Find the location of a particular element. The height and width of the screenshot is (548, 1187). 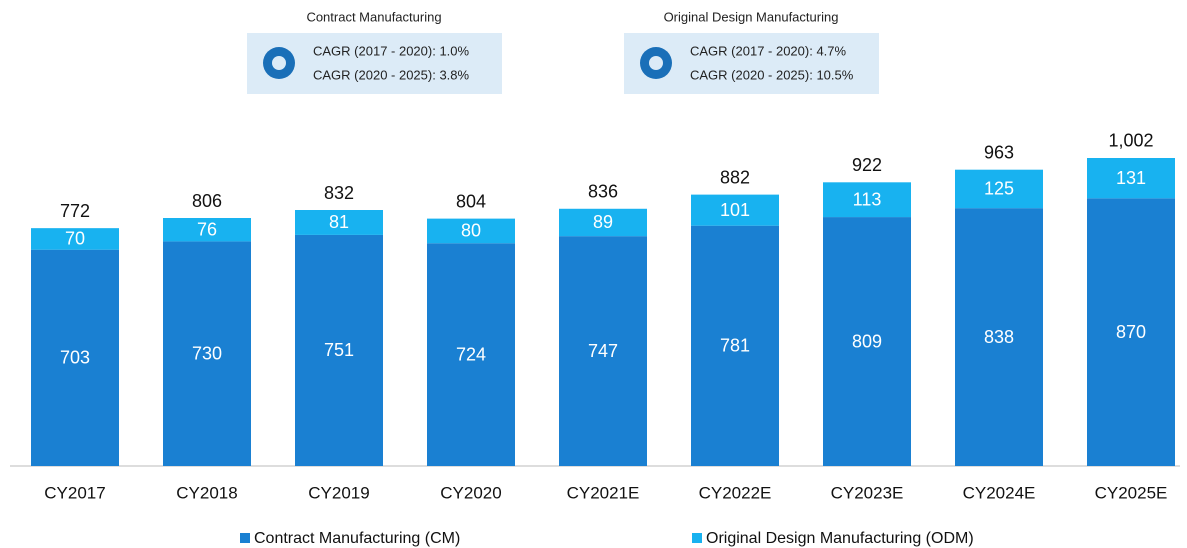

value-label: 113 is located at coordinates (867, 199).